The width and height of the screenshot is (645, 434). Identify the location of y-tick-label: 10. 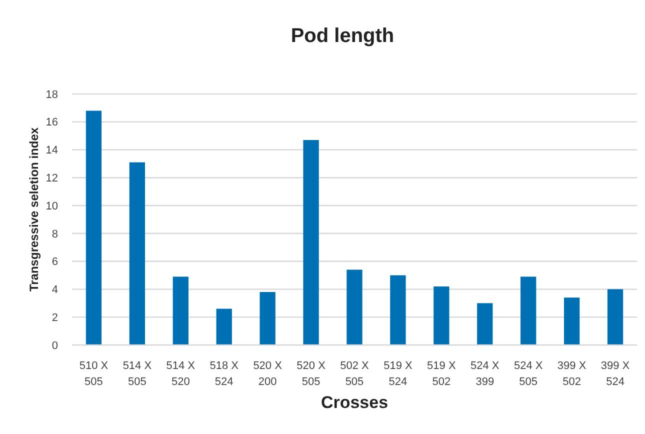
(52, 206).